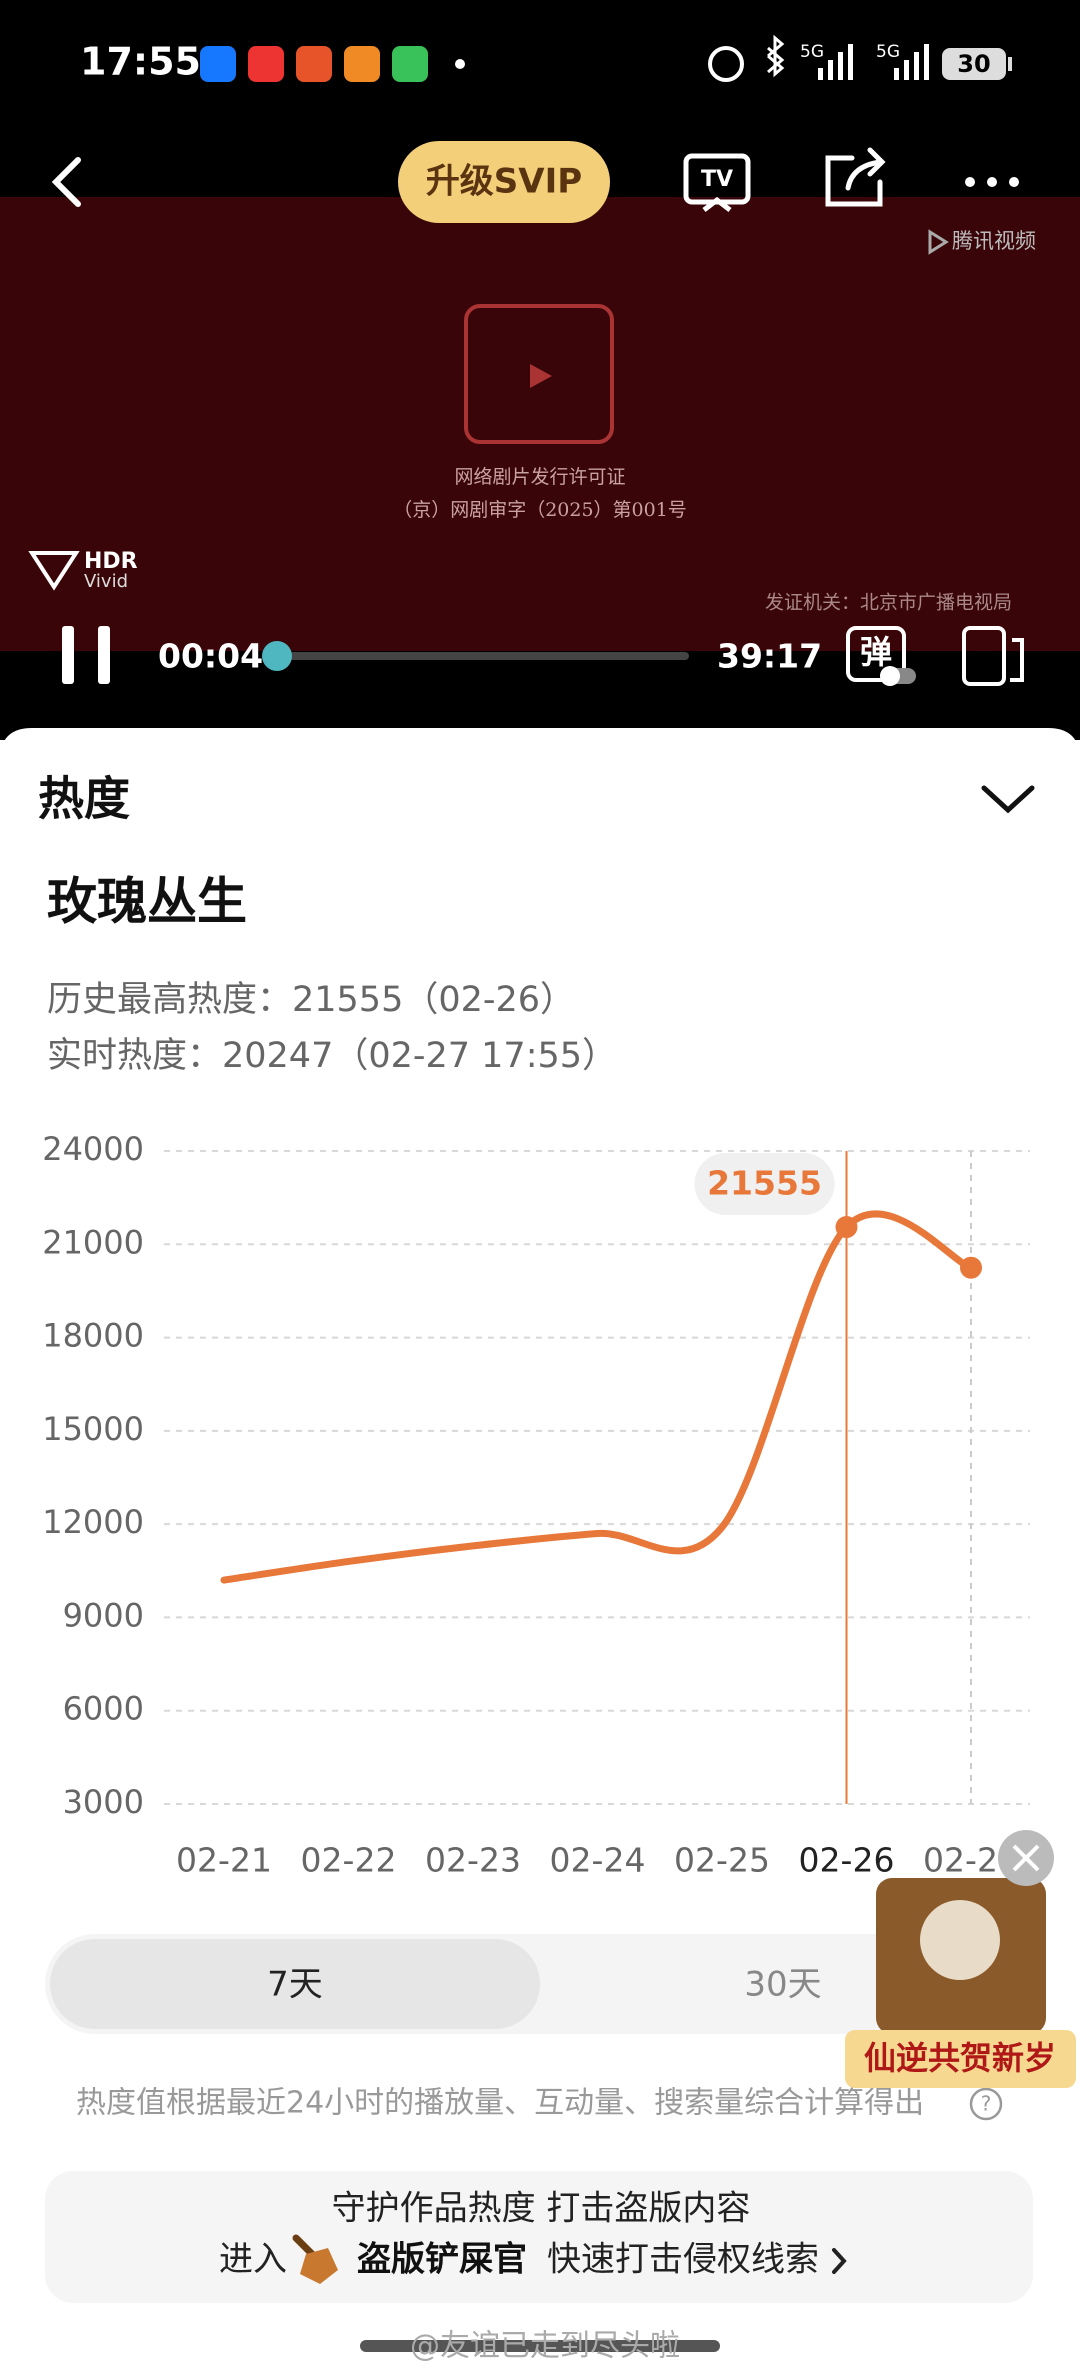 Image resolution: width=1080 pixels, height=2376 pixels. What do you see at coordinates (860, 58) in the screenshot?
I see `status-icons: 5G 5G` at bounding box center [860, 58].